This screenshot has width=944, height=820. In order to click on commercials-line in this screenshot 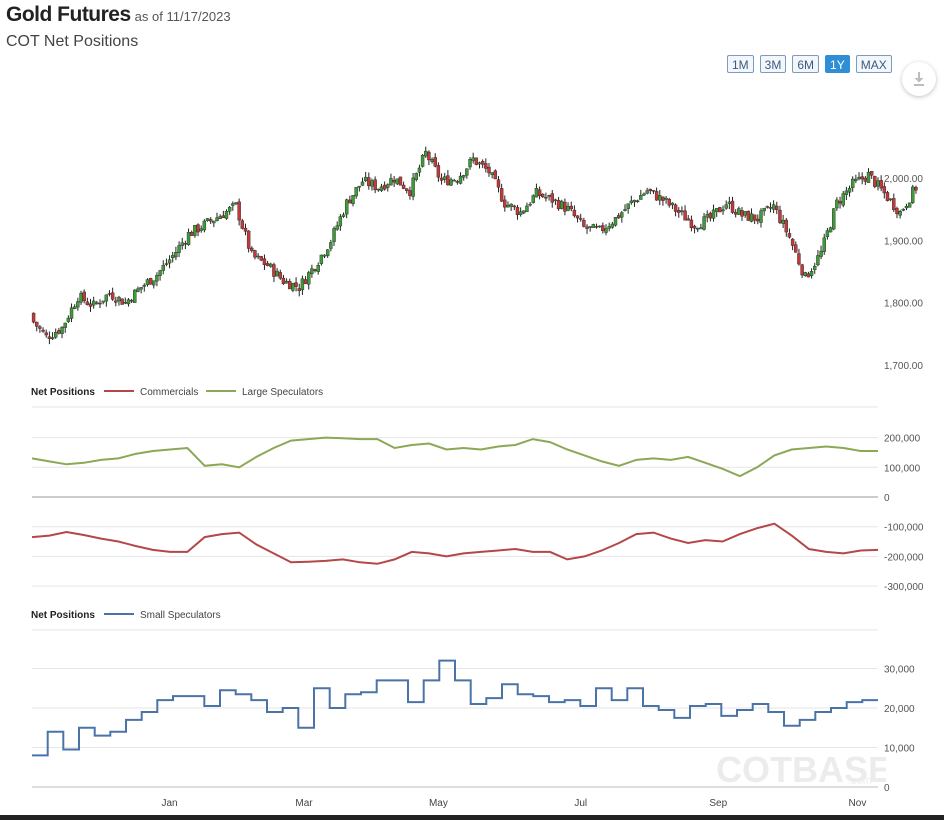, I will do `click(455, 543)`.